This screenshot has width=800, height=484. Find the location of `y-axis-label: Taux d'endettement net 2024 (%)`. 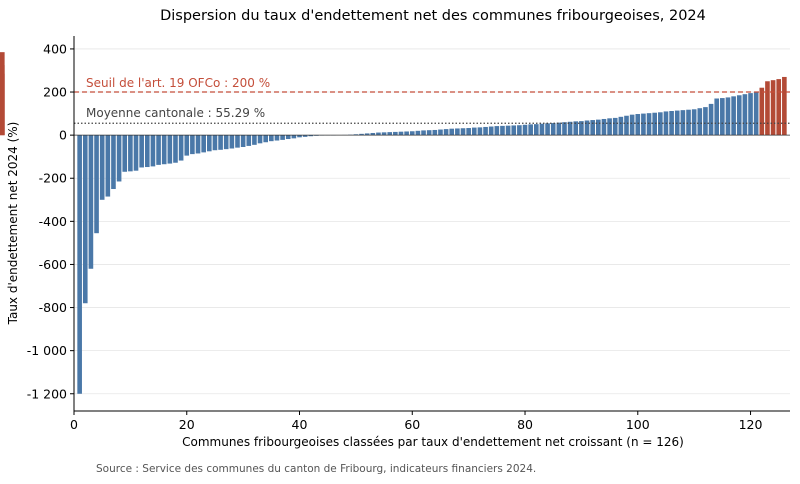

y-axis-label: Taux d'endettement net 2024 (%) is located at coordinates (13, 224).